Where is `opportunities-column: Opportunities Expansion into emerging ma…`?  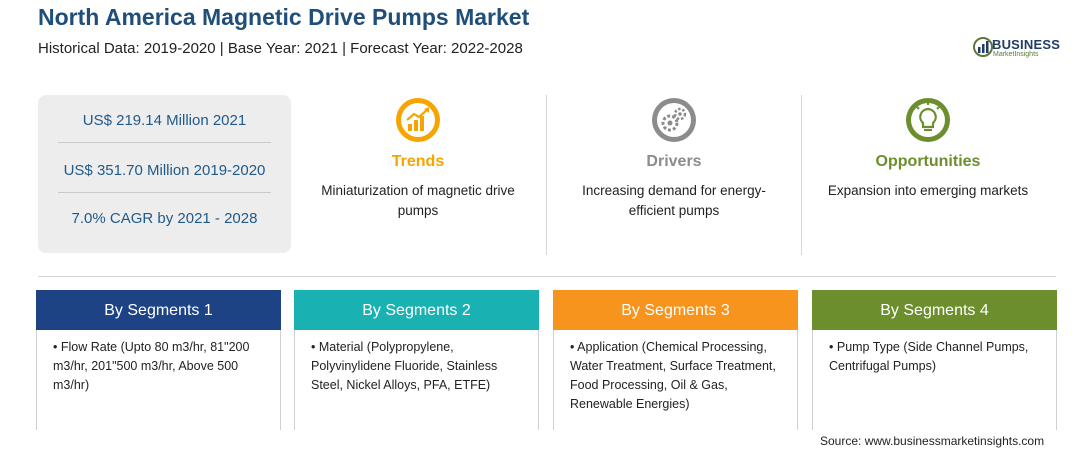 opportunities-column: Opportunities Expansion into emerging ma… is located at coordinates (928, 148).